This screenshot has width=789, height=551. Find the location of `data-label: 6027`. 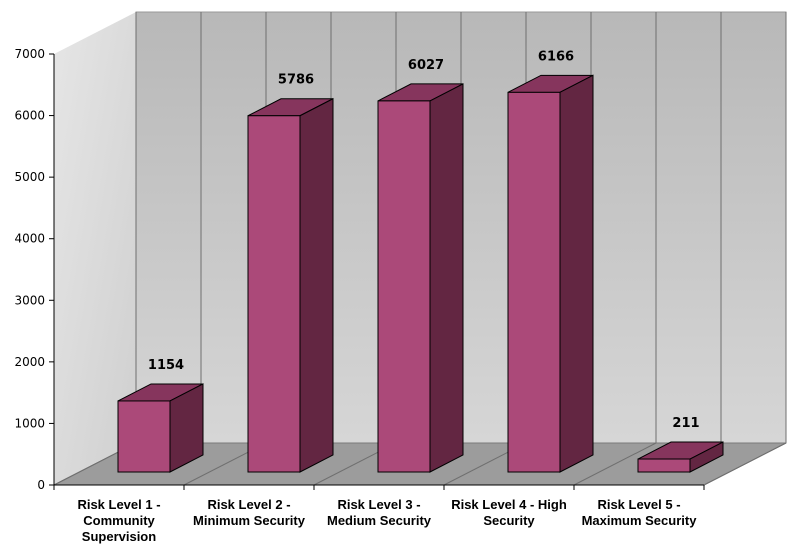

data-label: 6027 is located at coordinates (426, 65).